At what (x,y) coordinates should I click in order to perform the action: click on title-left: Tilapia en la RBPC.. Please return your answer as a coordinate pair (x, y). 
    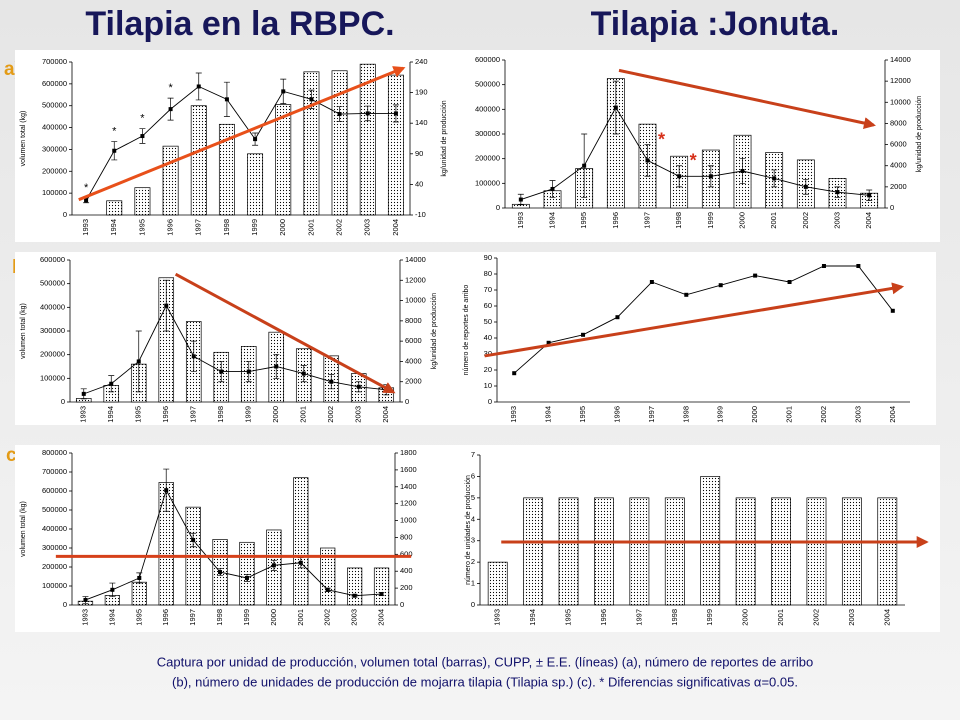
    Looking at the image, I should click on (239, 24).